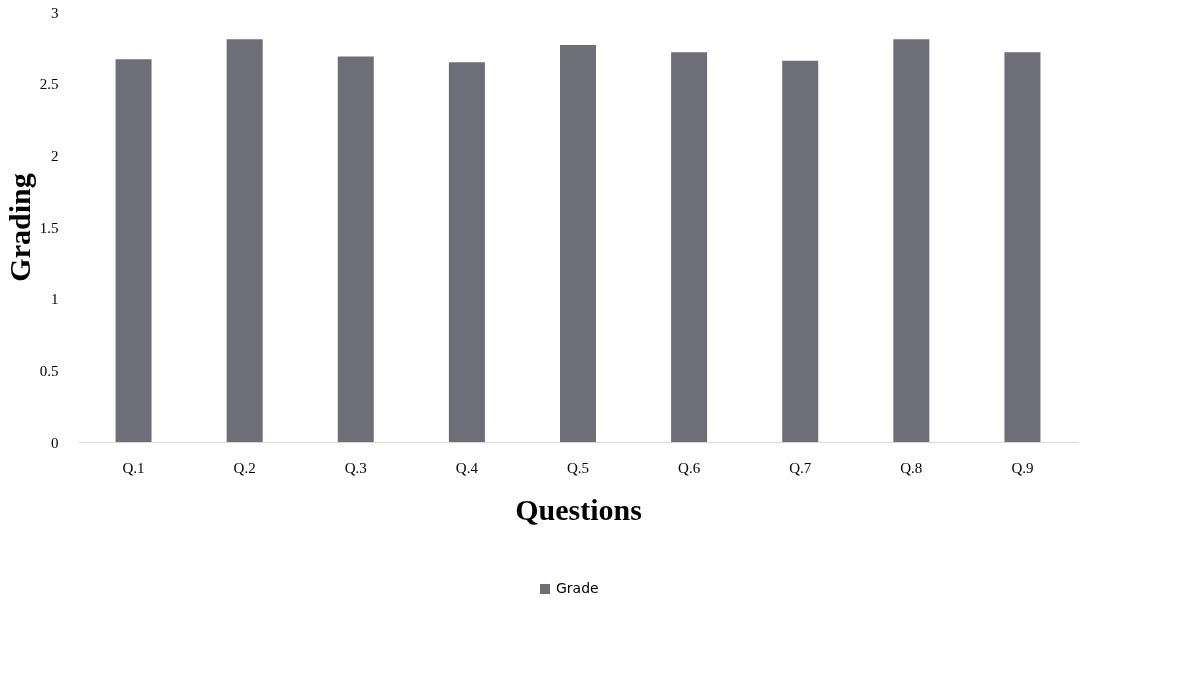  Describe the element at coordinates (55, 299) in the screenshot. I see `y-tick-label: 1` at that location.